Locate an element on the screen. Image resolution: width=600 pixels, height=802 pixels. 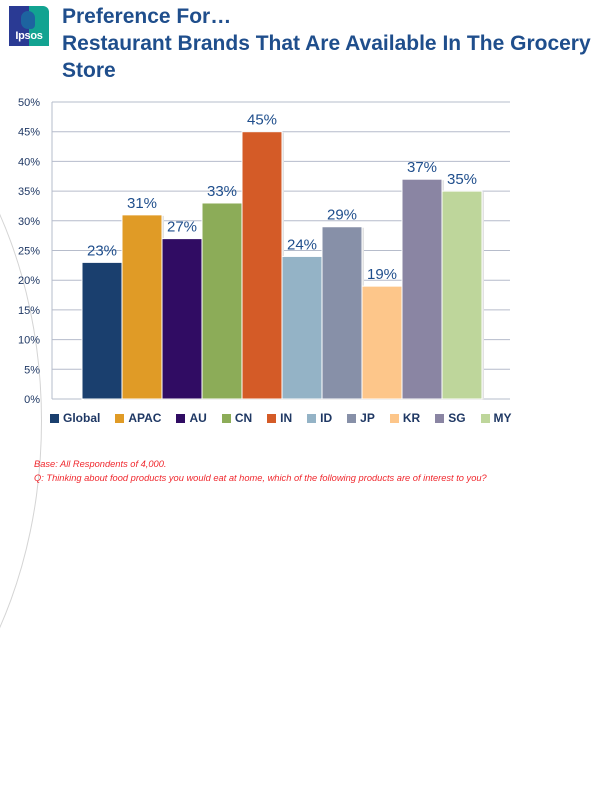
data-labels: 23% 31% 27% 33% 45% 24% 29% 19% 37% 35% is located at coordinates (282, 197).